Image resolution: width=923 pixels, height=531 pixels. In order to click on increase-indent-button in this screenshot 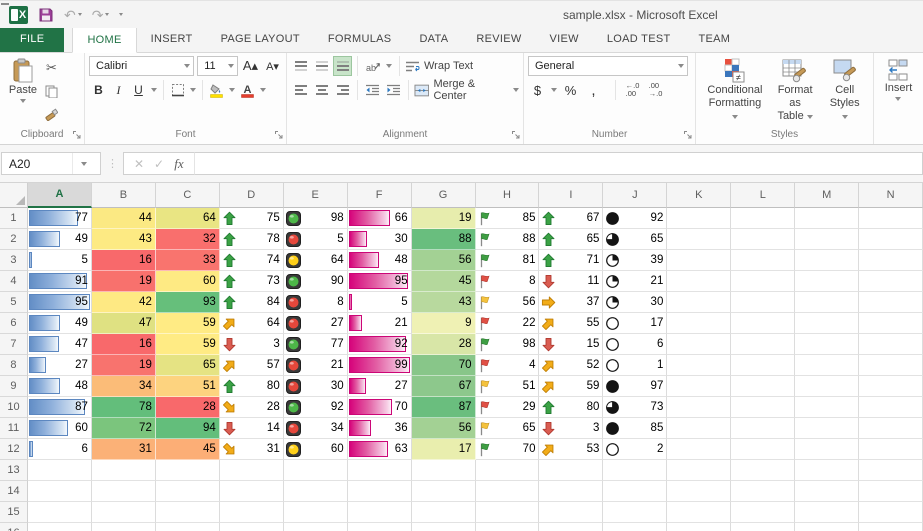, I will do `click(393, 90)`.